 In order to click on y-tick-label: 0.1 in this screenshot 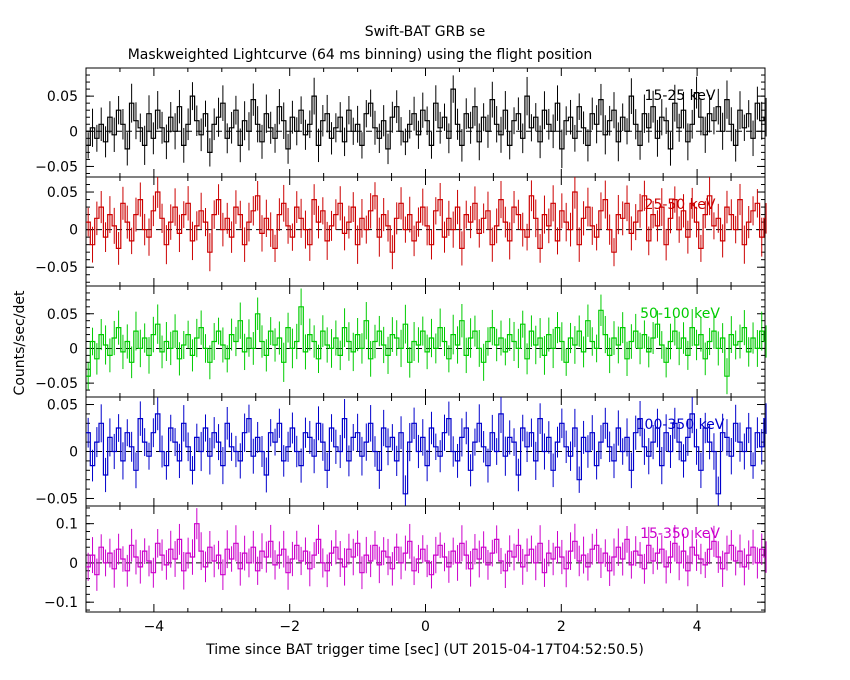, I will do `click(67, 525)`.